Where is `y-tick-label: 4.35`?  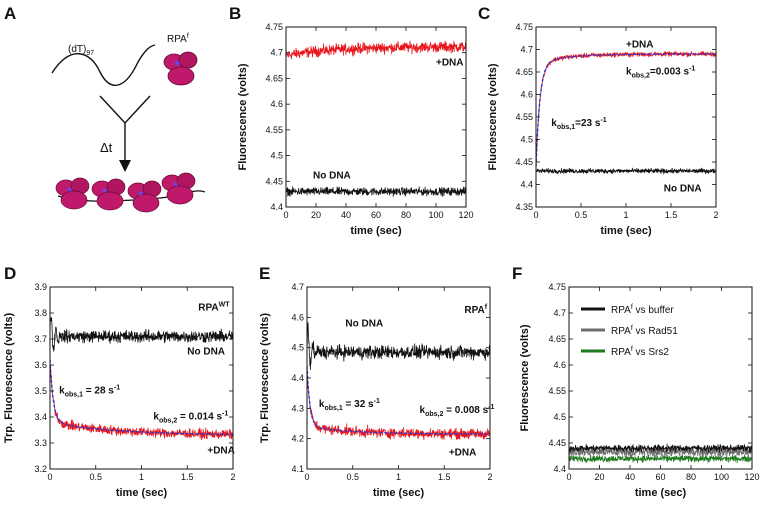
y-tick-label: 4.35 is located at coordinates (524, 207).